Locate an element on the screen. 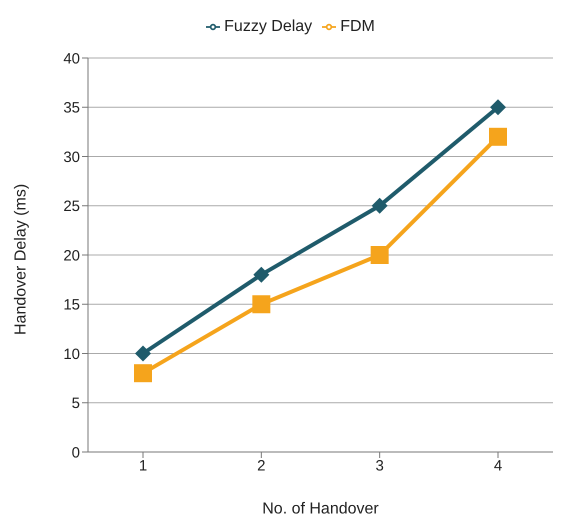 The height and width of the screenshot is (530, 576). y-tick-label: 15 is located at coordinates (71, 305).